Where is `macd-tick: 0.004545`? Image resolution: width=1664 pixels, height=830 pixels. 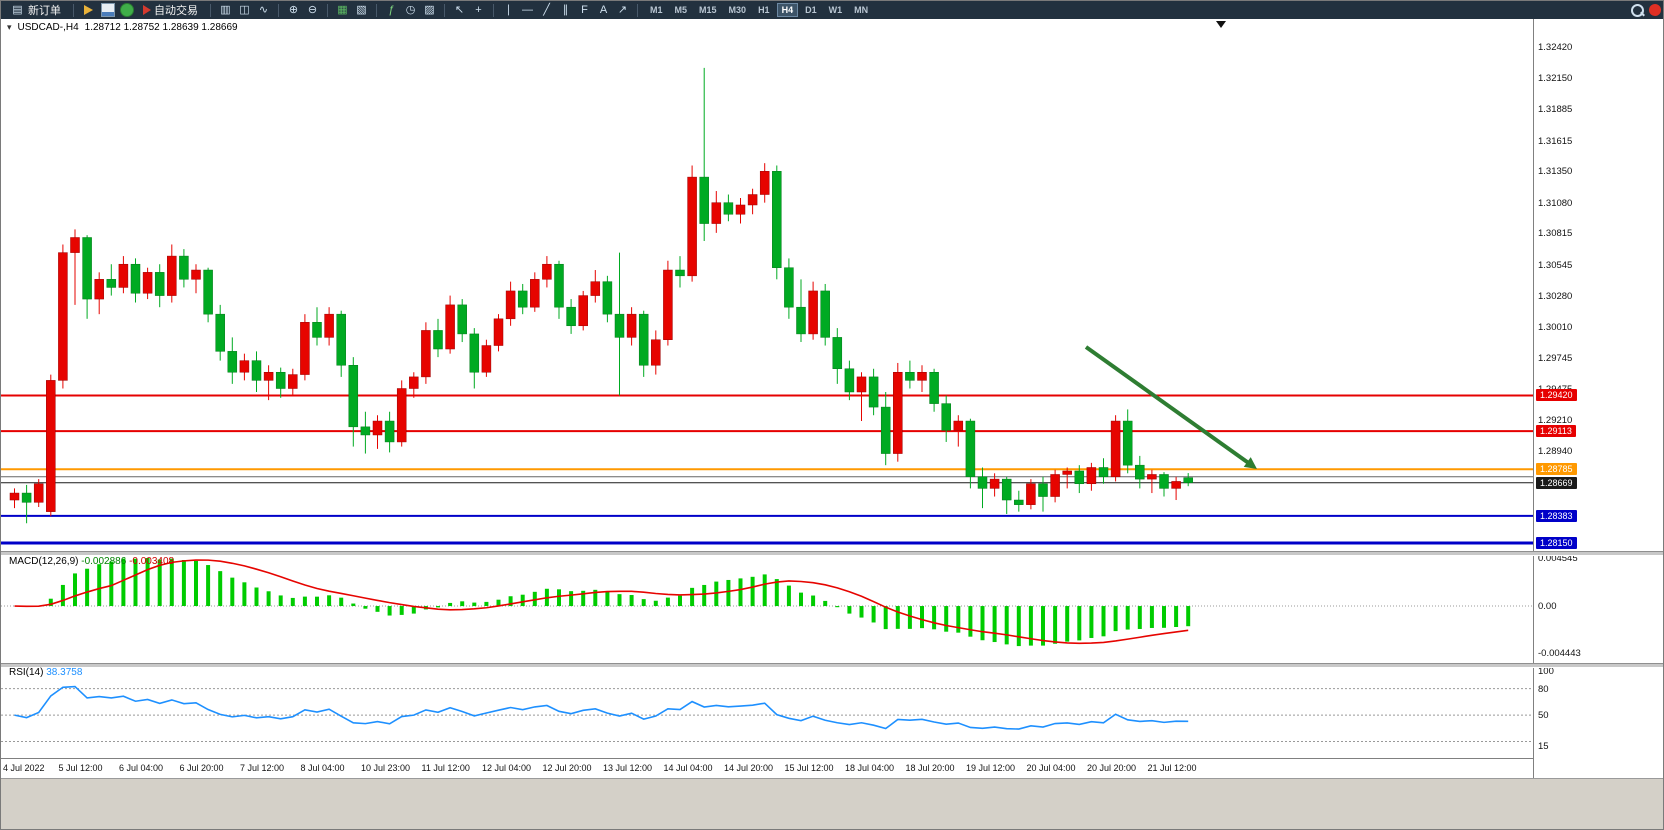 macd-tick: 0.004545 is located at coordinates (1558, 558).